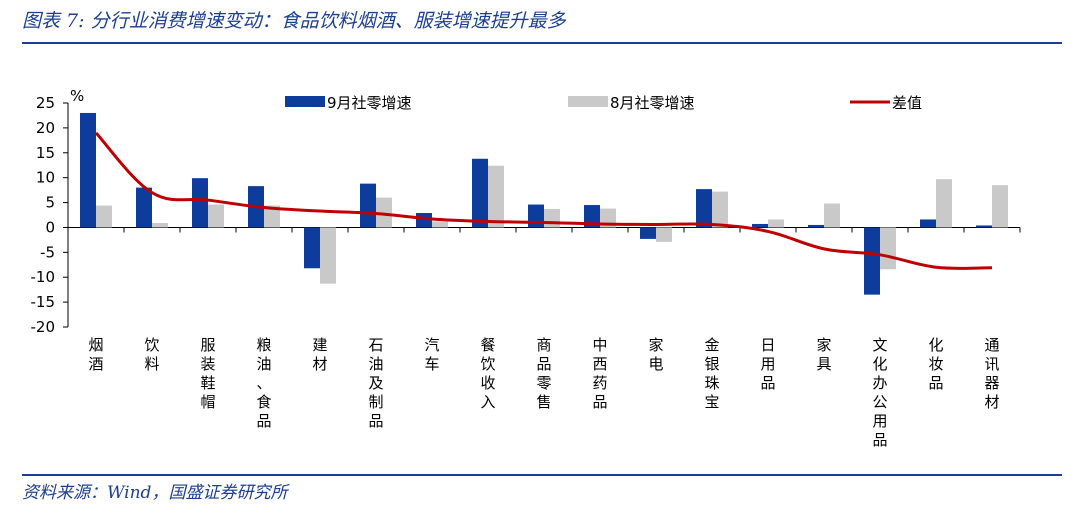  I want to click on category-label: 商品零售, so click(543, 373).